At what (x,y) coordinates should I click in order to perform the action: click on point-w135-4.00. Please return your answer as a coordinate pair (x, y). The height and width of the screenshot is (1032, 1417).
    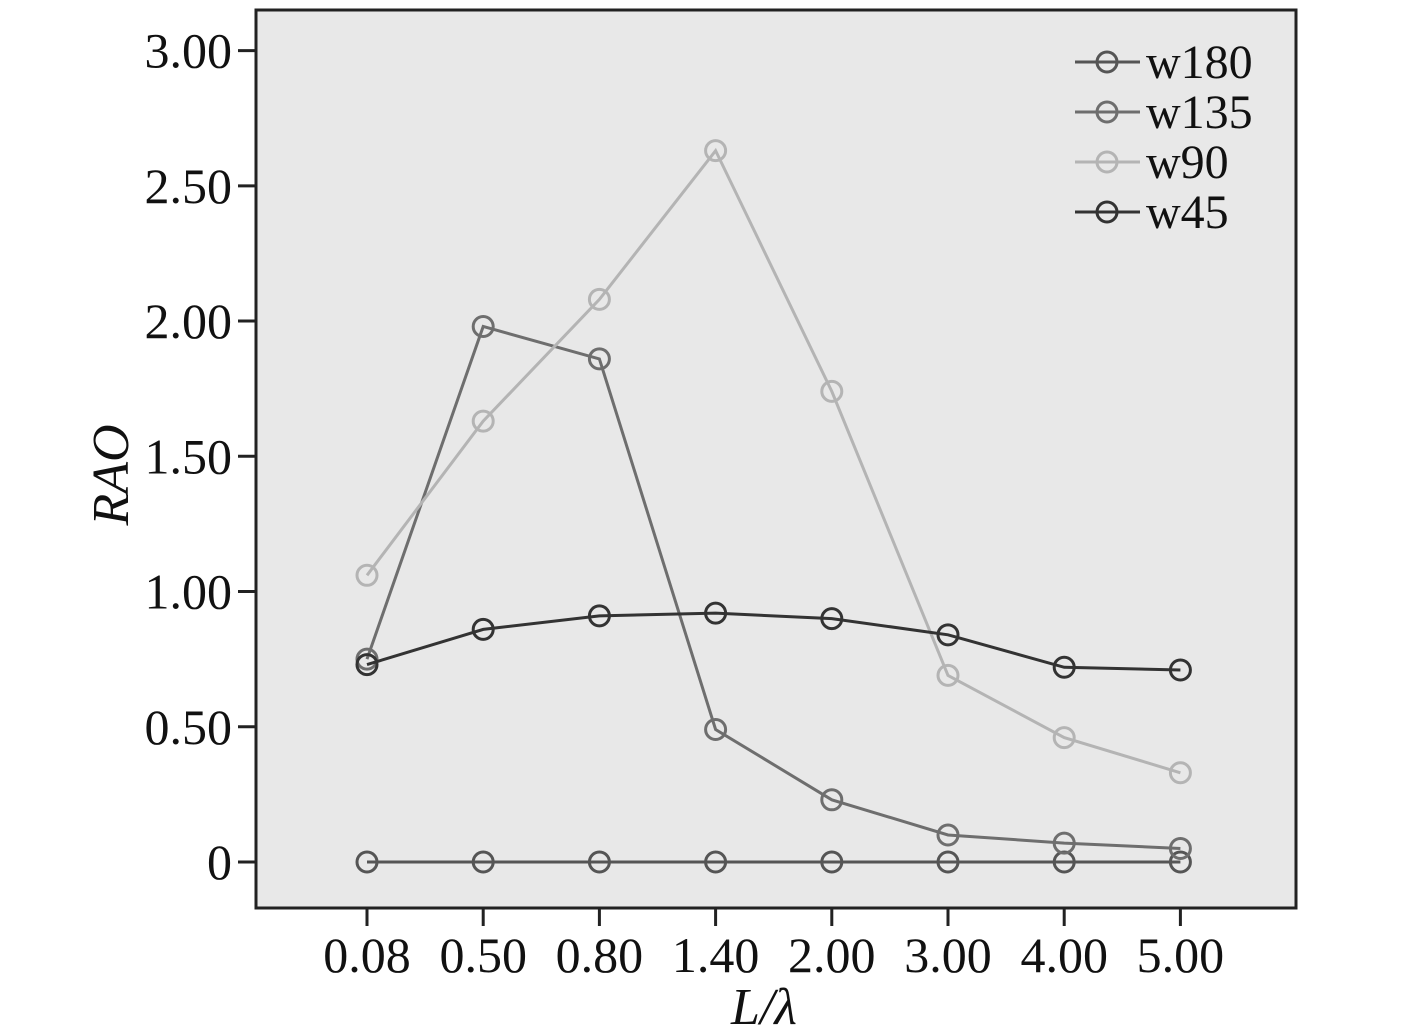
    Looking at the image, I should click on (1064, 843).